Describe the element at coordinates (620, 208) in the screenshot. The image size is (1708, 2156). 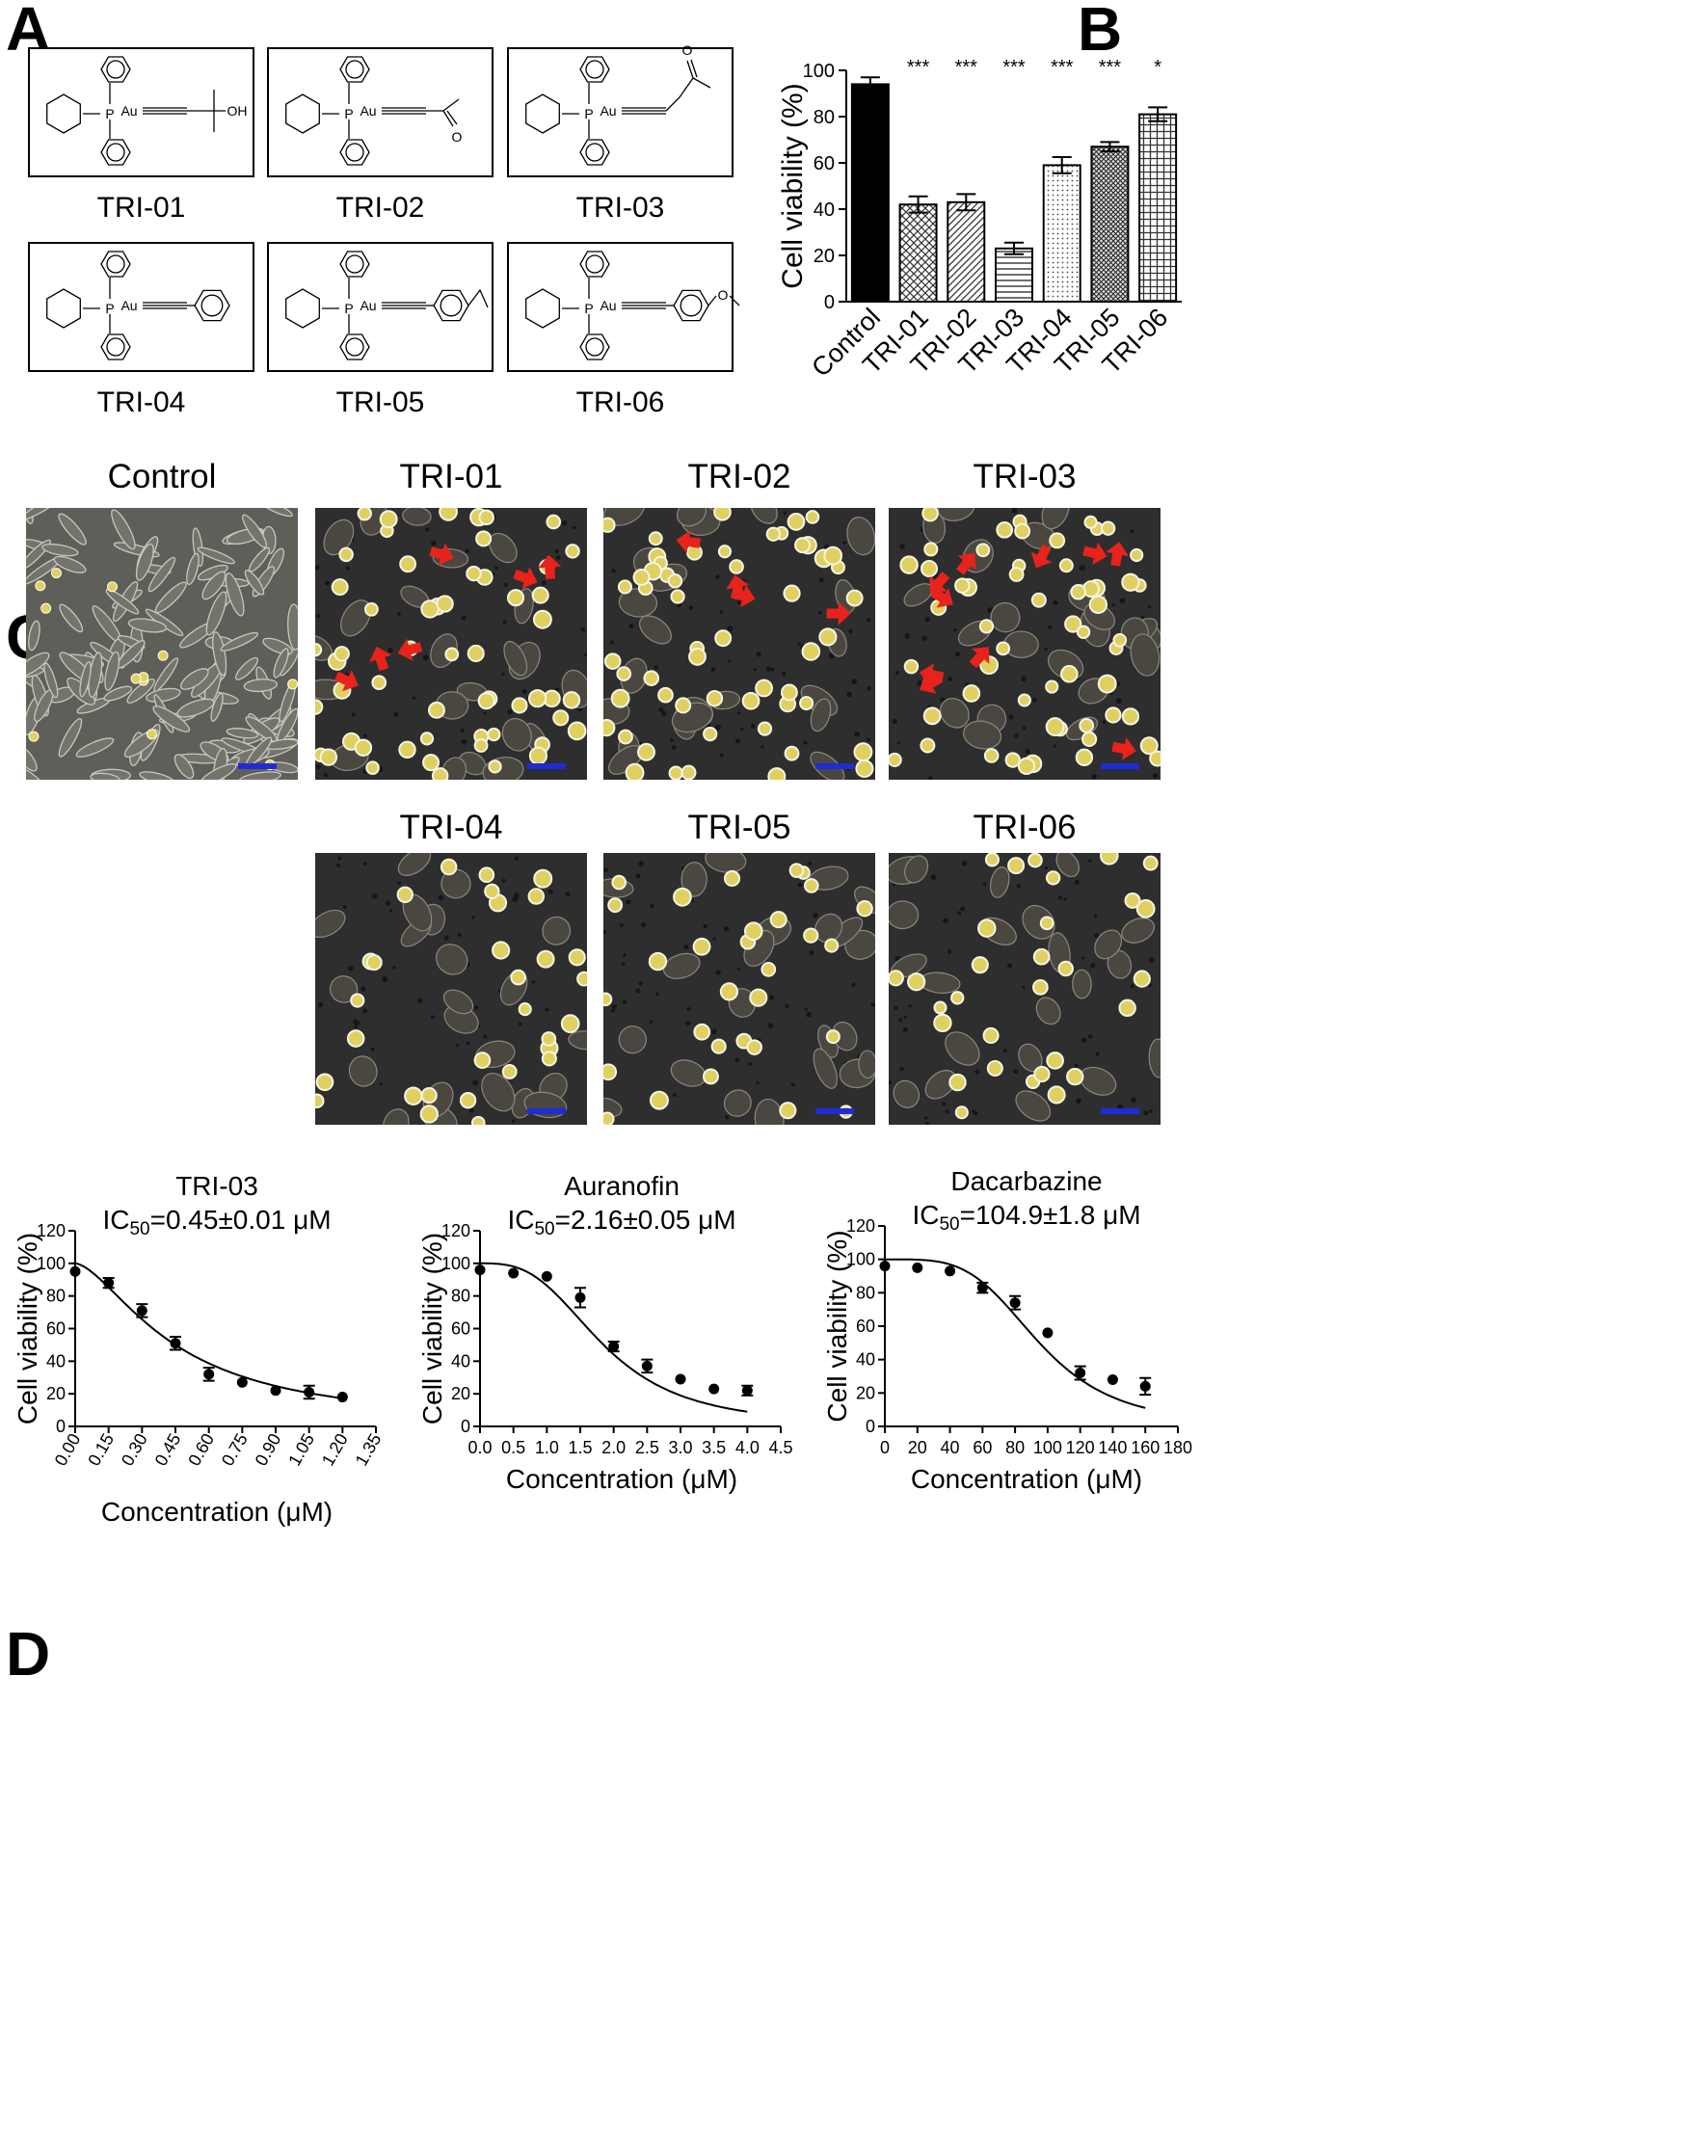
I see `structure-label: TRI-03` at that location.